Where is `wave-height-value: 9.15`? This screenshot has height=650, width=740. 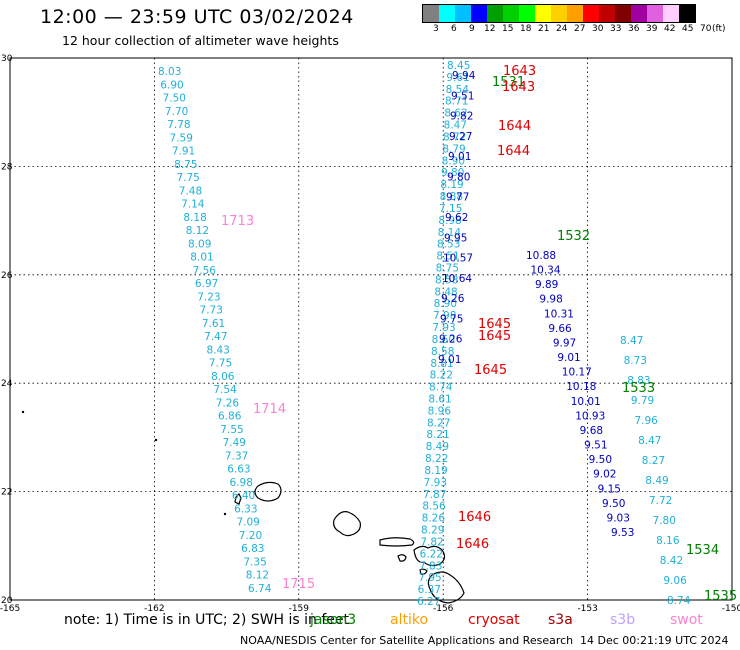
wave-height-value: 9.15 is located at coordinates (609, 489).